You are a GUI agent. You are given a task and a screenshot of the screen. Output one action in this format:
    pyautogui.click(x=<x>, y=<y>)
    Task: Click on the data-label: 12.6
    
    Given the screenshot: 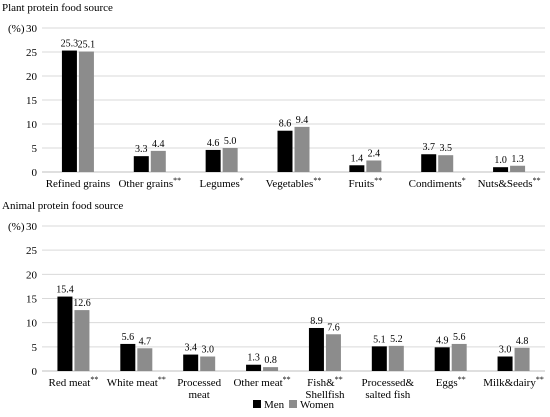 What is the action you would take?
    pyautogui.click(x=82, y=303)
    